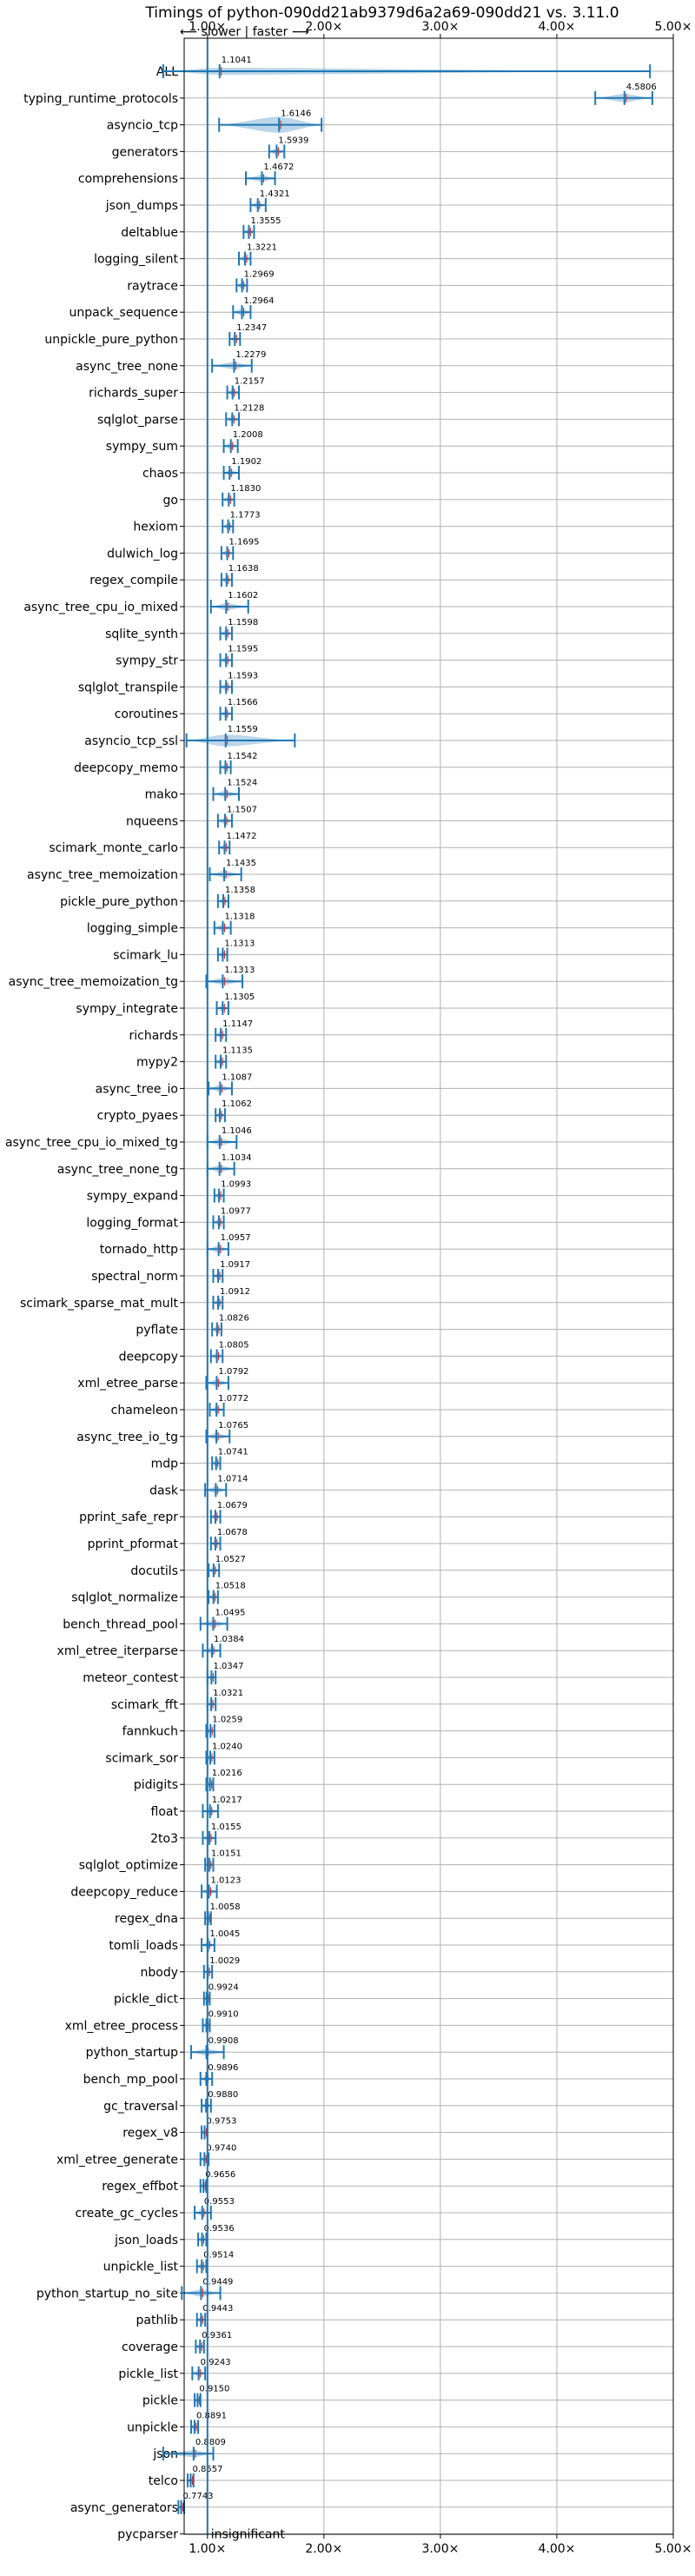 Image resolution: width=695 pixels, height=2576 pixels. I want to click on benchmark-label: coroutines, so click(146, 714).